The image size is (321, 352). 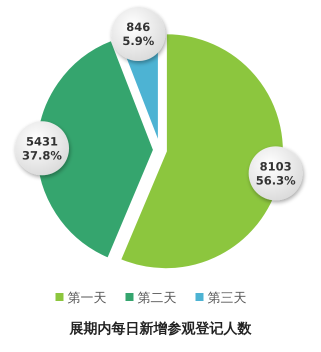 I want to click on data-label: 8103 56.3%, so click(x=276, y=173).